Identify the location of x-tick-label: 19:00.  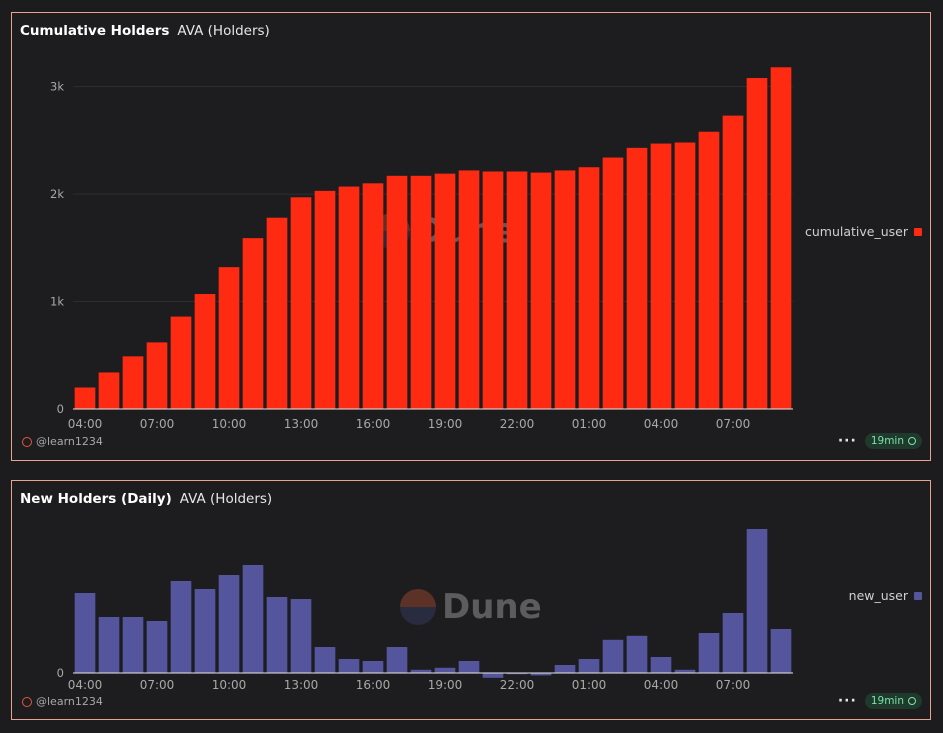
(445, 685).